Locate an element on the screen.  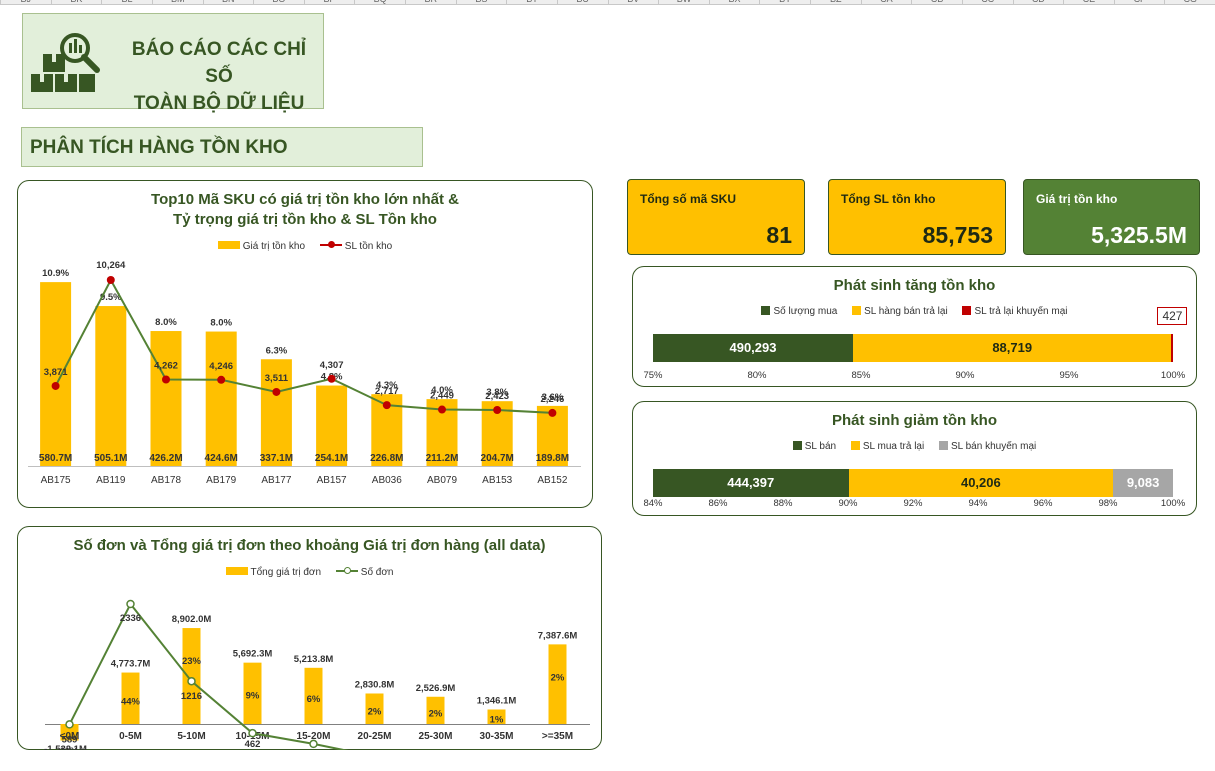
bar-value-label: 1,346.1M is located at coordinates (497, 700).